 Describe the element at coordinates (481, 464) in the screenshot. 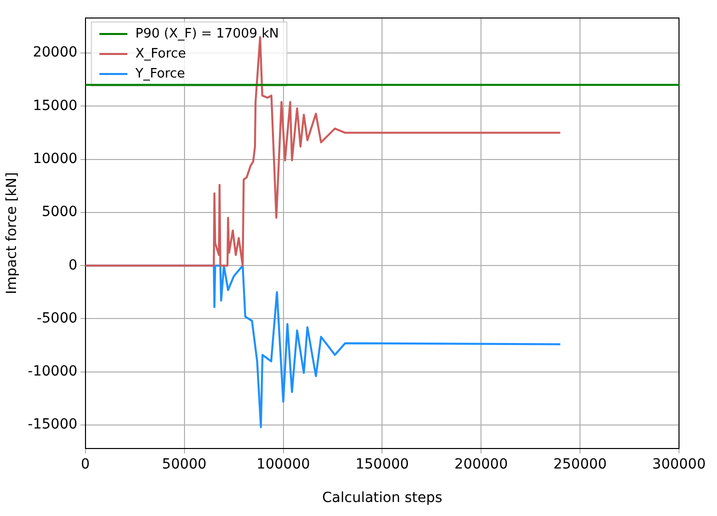

I see `x-tick-label: 200000` at that location.